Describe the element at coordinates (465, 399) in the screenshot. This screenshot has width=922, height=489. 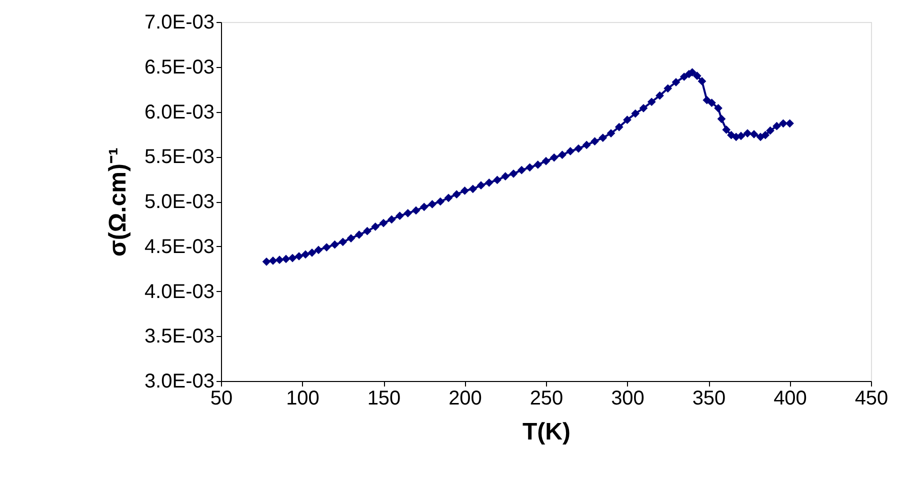
I see `x-tick-label: 200` at that location.